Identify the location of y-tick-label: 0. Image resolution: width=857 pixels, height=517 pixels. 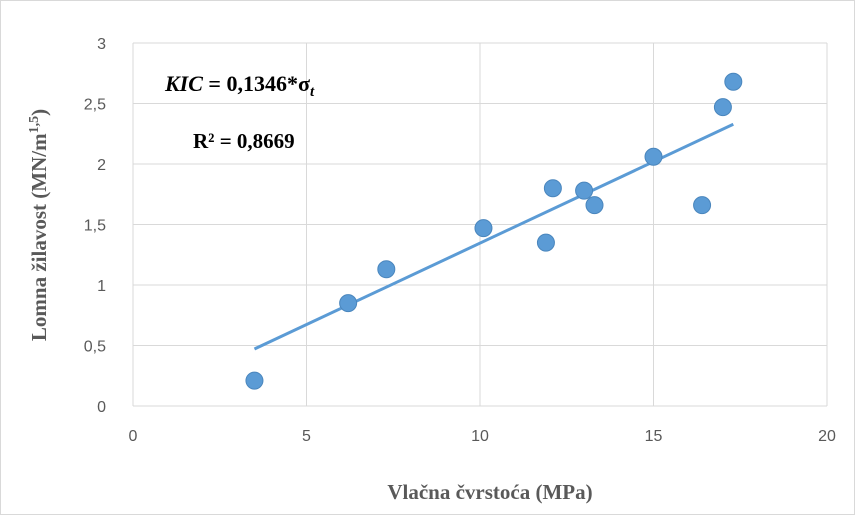
(101, 407).